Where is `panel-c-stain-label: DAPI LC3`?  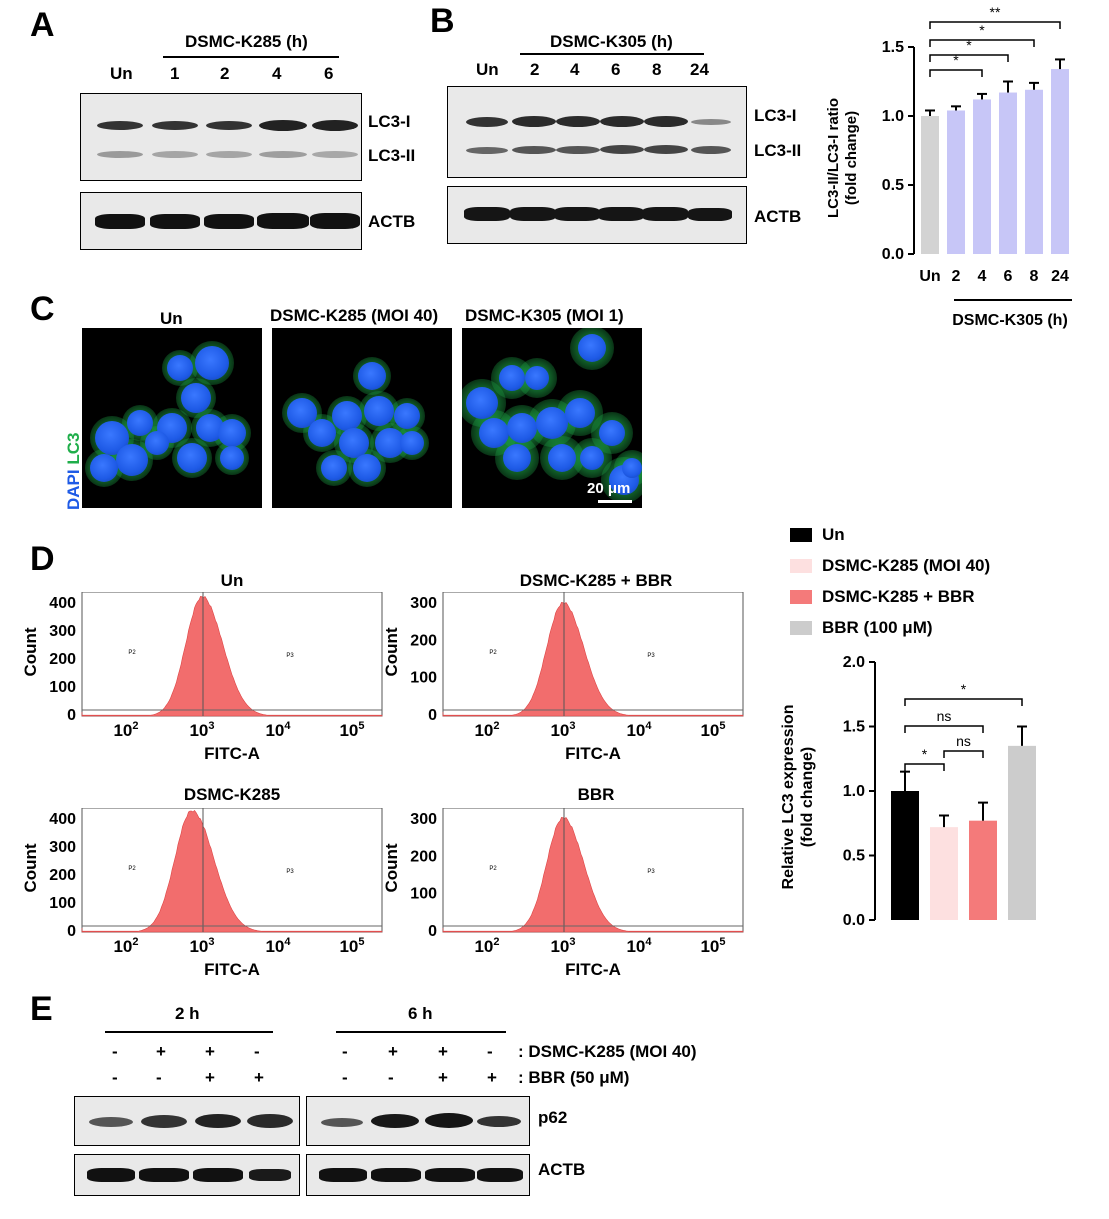 panel-c-stain-label: DAPI LC3 is located at coordinates (74, 465).